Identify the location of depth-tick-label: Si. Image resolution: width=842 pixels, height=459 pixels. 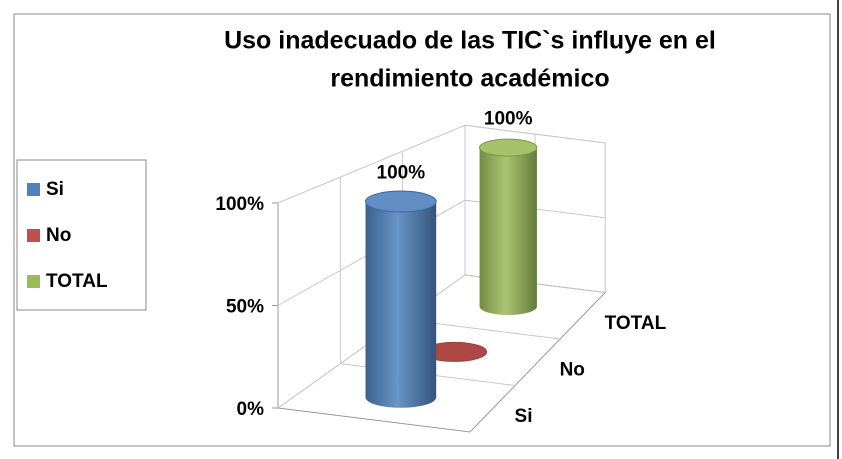
(524, 416).